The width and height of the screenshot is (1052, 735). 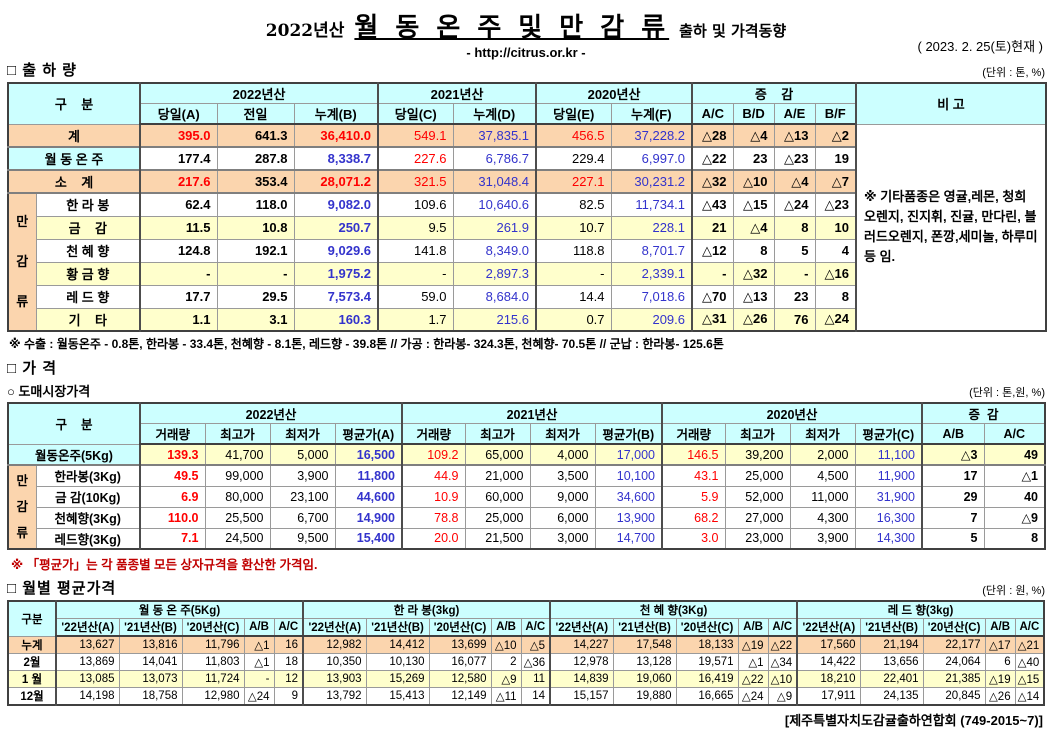 What do you see at coordinates (651, 135) in the screenshot?
I see `table-cell: 37,228.2` at bounding box center [651, 135].